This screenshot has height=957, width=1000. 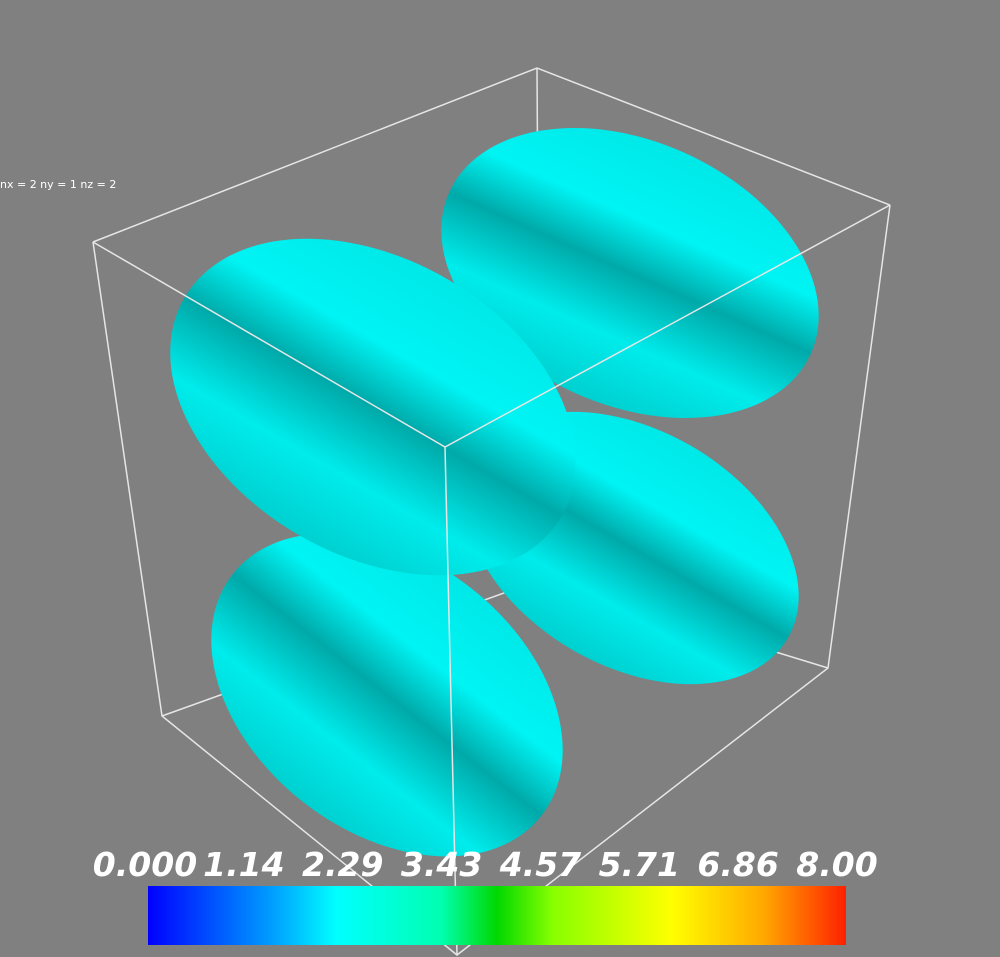 What do you see at coordinates (540, 864) in the screenshot?
I see `colorbar-label: 4.57` at bounding box center [540, 864].